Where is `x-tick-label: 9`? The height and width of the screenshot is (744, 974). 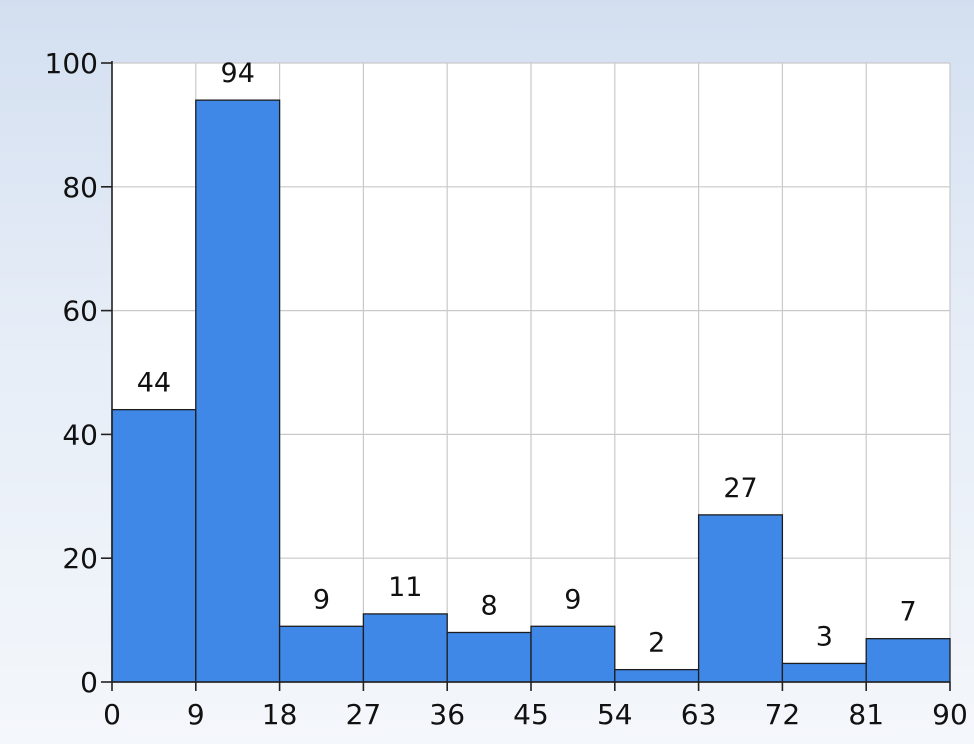 x-tick-label: 9 is located at coordinates (196, 714).